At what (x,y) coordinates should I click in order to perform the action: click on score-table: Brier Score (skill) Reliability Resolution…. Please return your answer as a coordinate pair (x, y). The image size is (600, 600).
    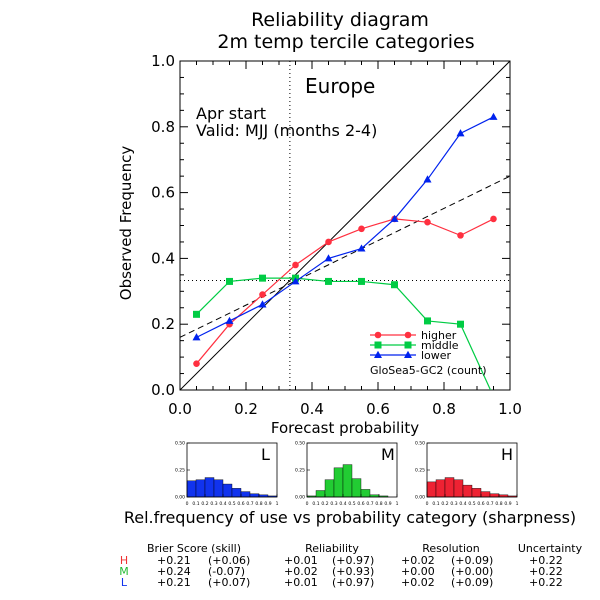
    Looking at the image, I should click on (350, 565).